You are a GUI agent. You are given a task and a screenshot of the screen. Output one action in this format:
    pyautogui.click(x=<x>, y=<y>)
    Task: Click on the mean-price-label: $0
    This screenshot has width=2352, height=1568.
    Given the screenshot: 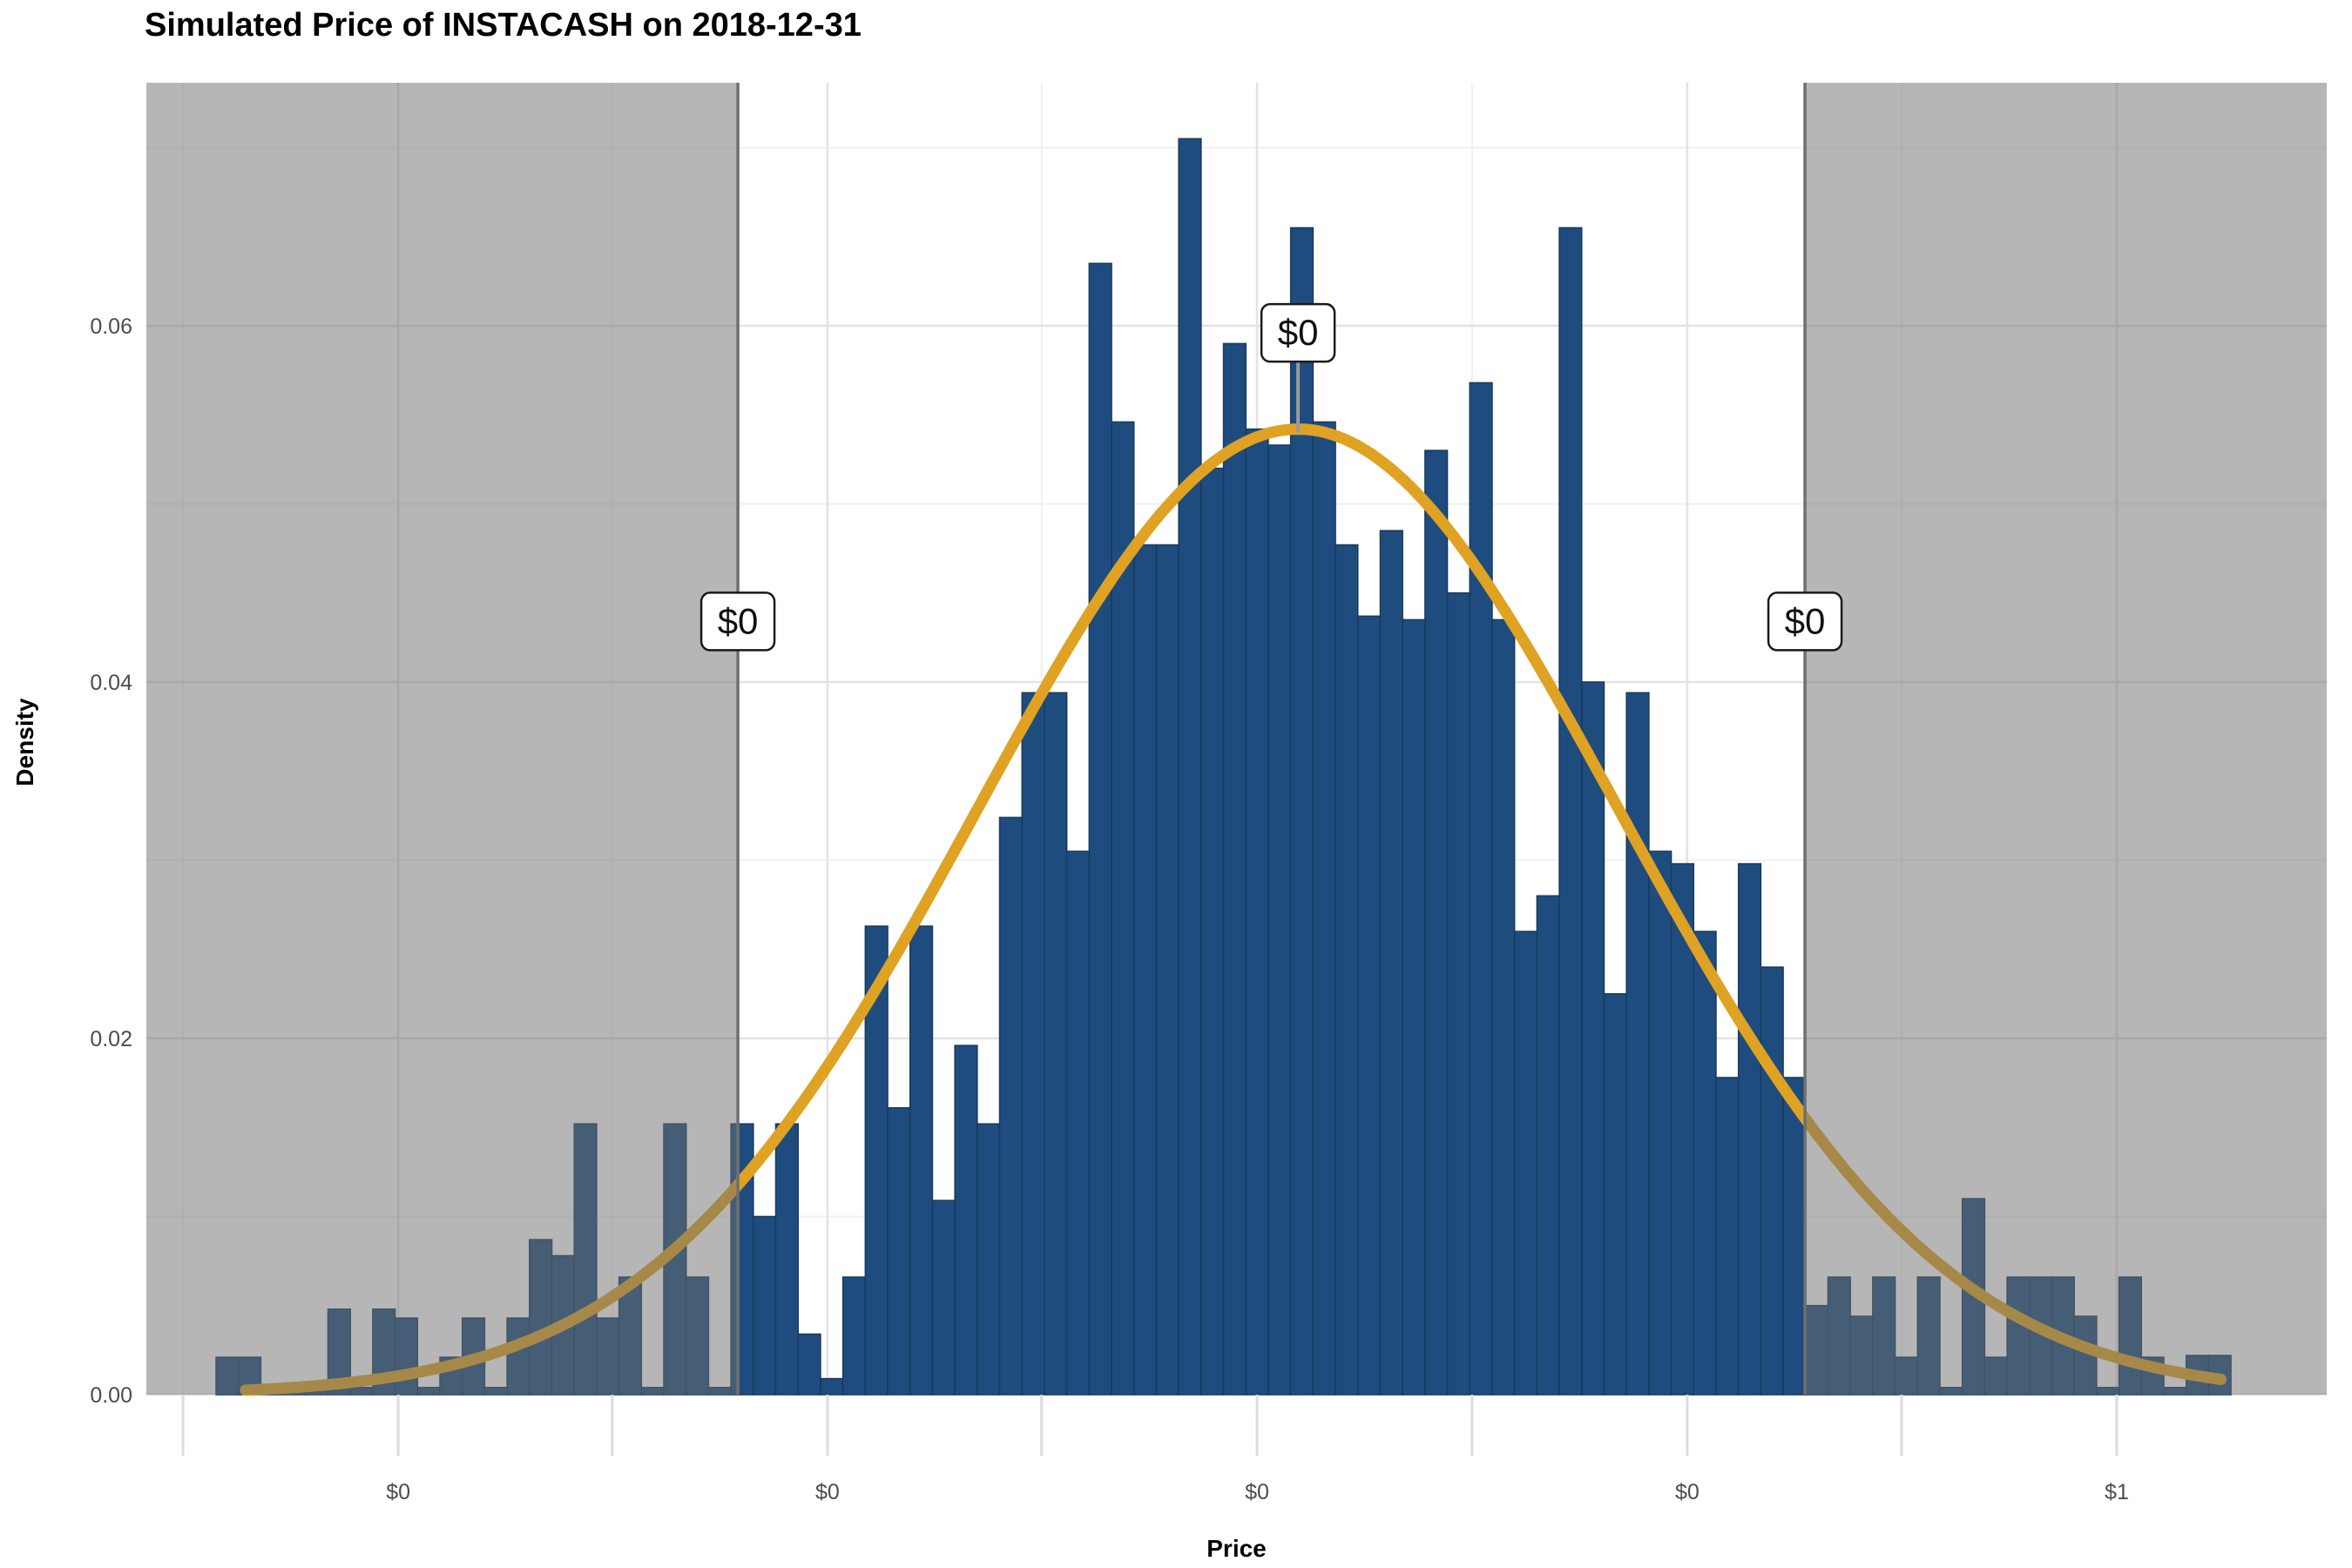 What is the action you would take?
    pyautogui.click(x=1299, y=332)
    